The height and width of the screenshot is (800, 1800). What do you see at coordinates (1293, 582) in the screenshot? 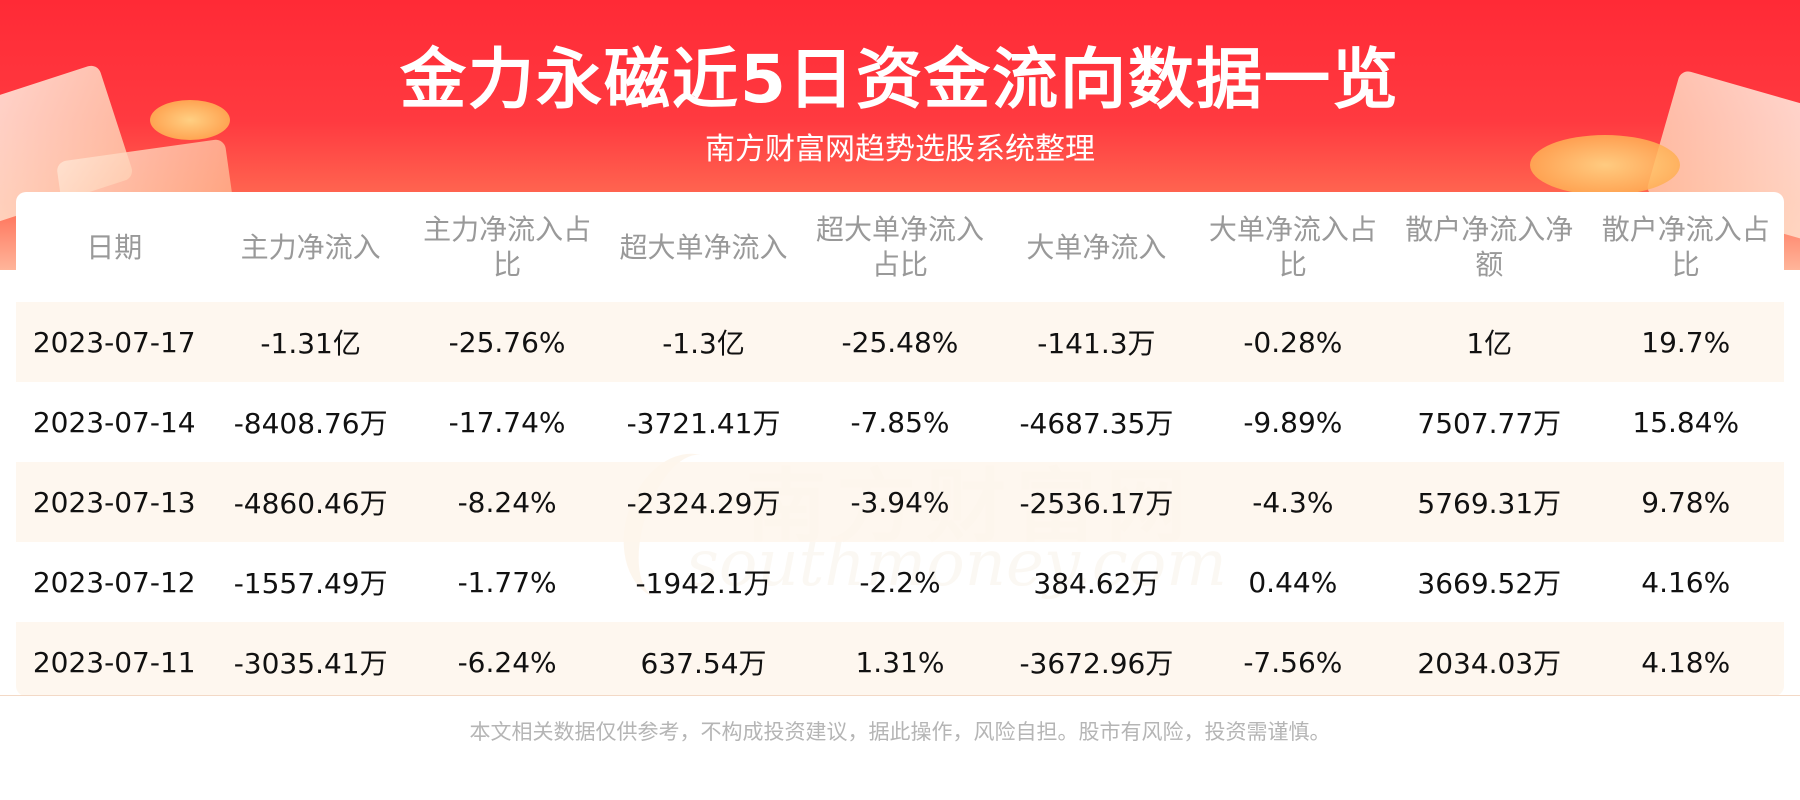
I see `table-cell: 0.44%` at bounding box center [1293, 582].